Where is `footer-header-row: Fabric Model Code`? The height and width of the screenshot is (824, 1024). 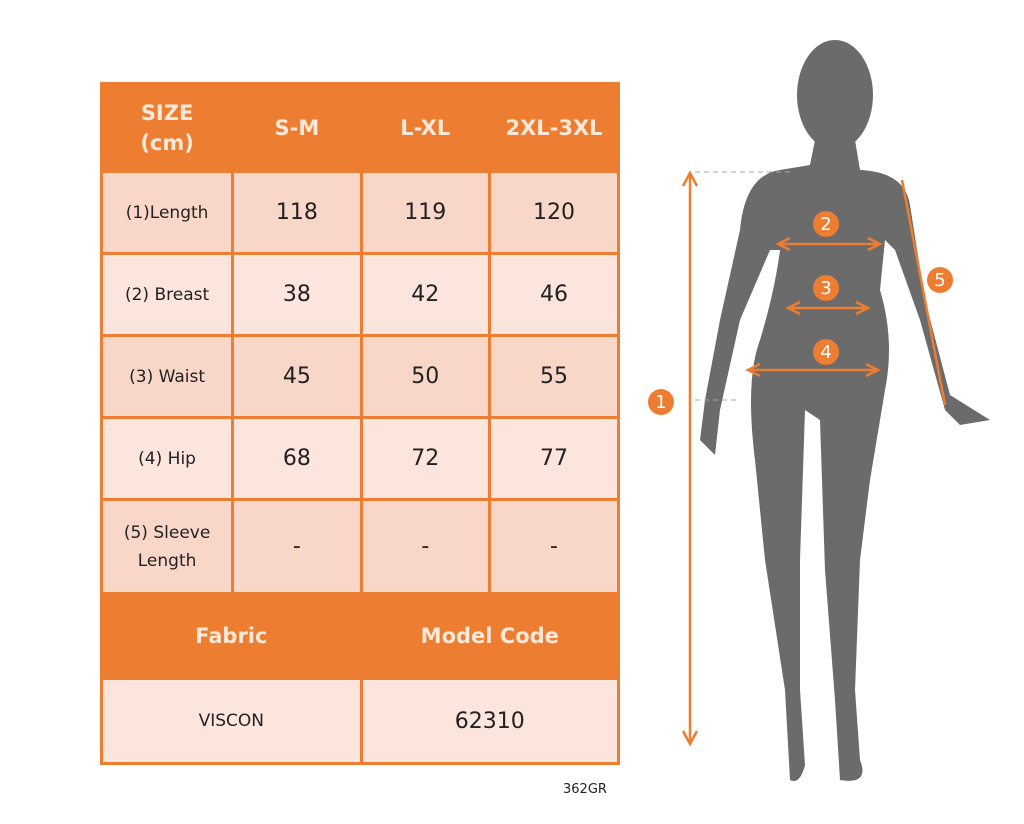 footer-header-row: Fabric Model Code is located at coordinates (360, 636).